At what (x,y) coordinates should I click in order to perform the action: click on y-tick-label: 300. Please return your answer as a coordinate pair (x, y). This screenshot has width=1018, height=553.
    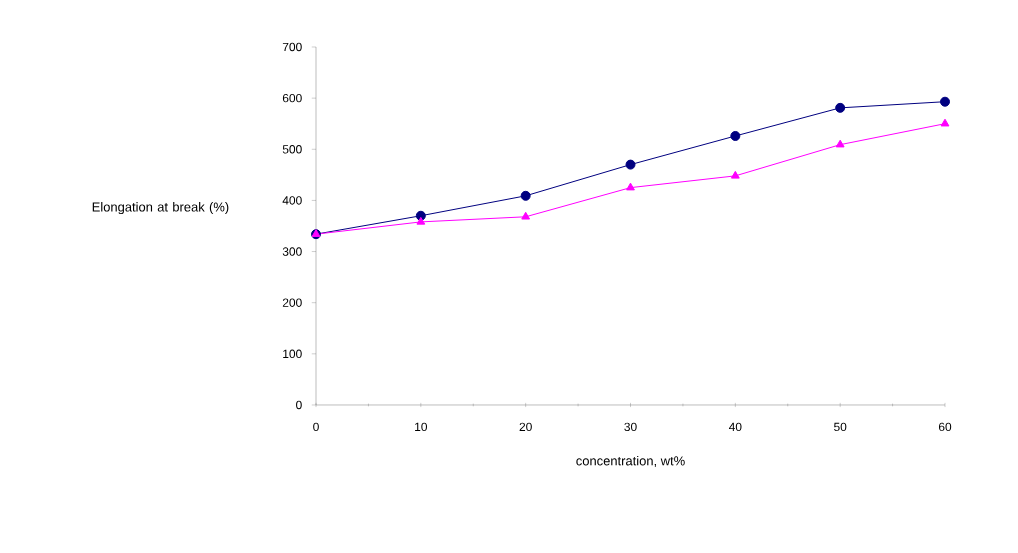
    Looking at the image, I should click on (292, 251).